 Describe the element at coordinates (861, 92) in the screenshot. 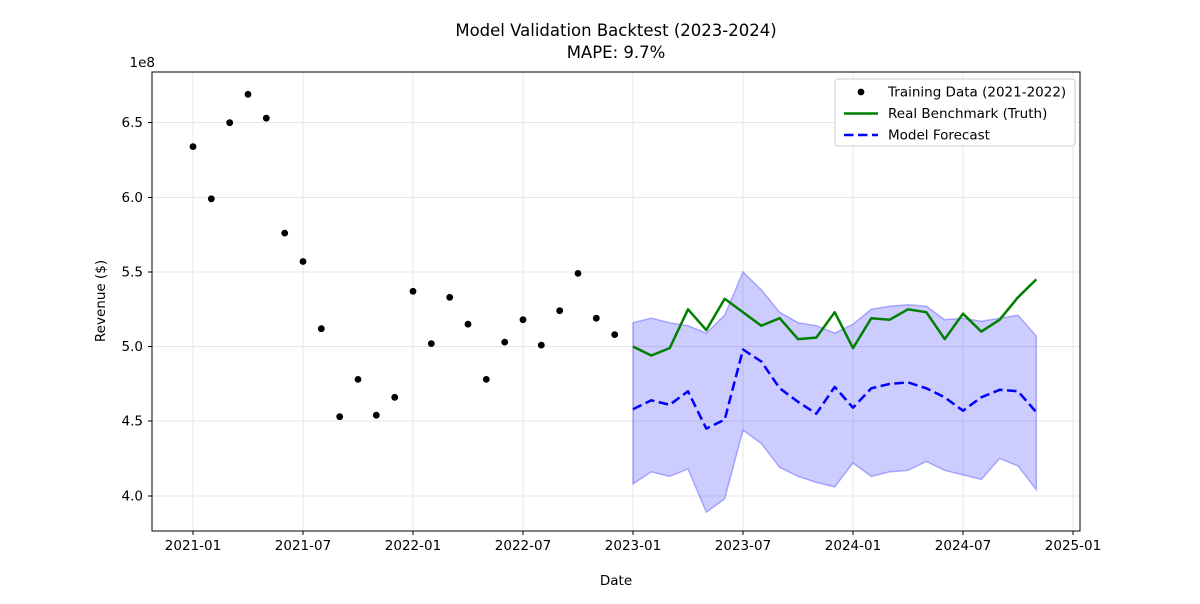

I see `legend-marker-dot` at that location.